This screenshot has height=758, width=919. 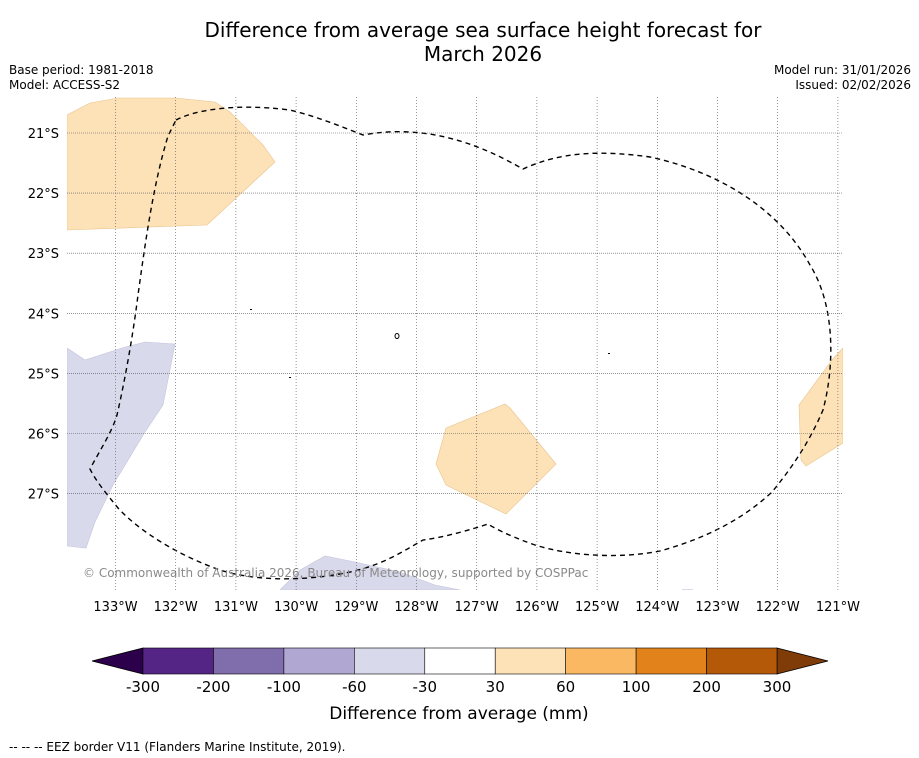 I want to click on base-period: Base period: 1981-2018, so click(x=81, y=70).